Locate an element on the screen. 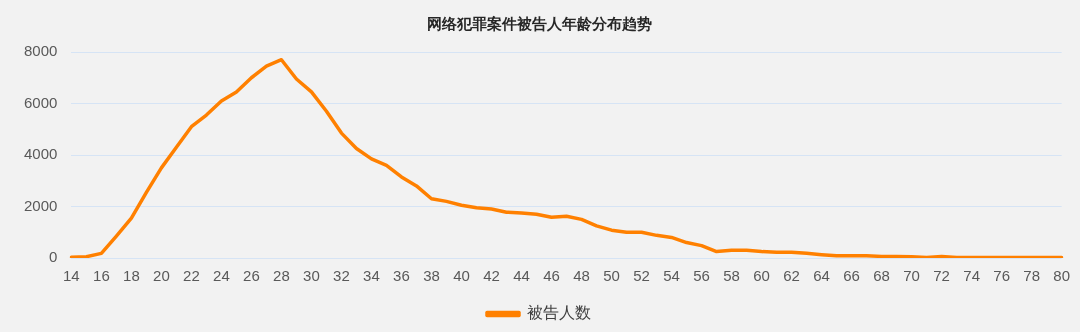 Image resolution: width=1080 pixels, height=332 pixels. y-tick-label: 0 is located at coordinates (53, 257).